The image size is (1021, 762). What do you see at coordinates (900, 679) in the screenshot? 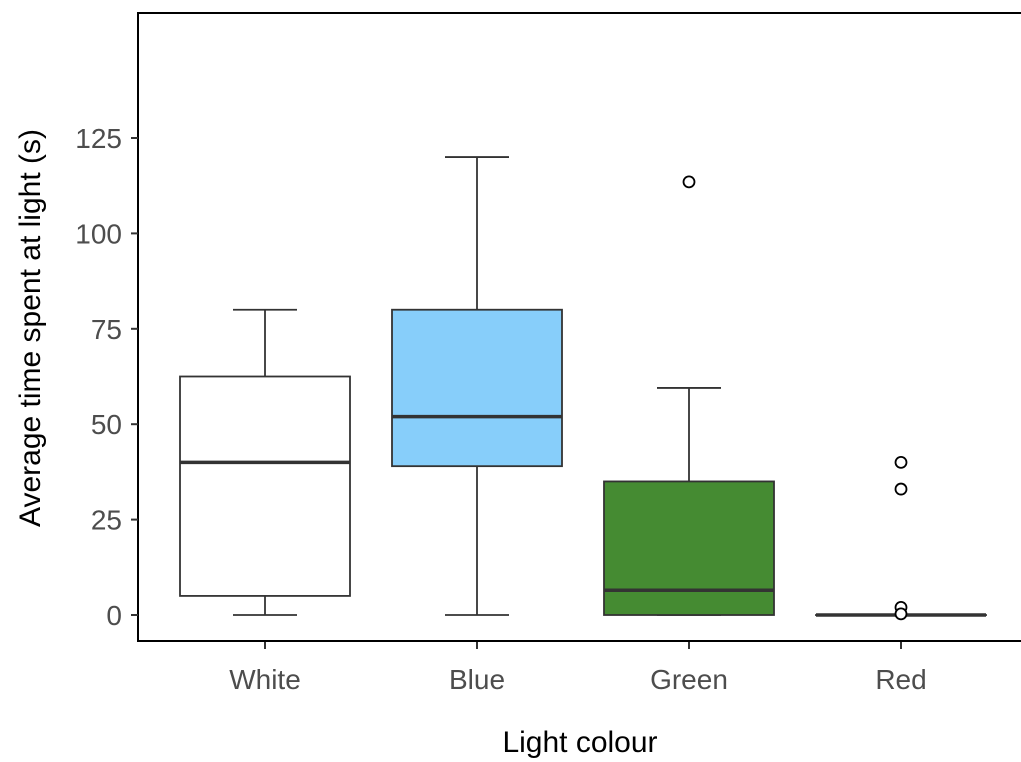
I see `x-tick-label-red: Red` at bounding box center [900, 679].